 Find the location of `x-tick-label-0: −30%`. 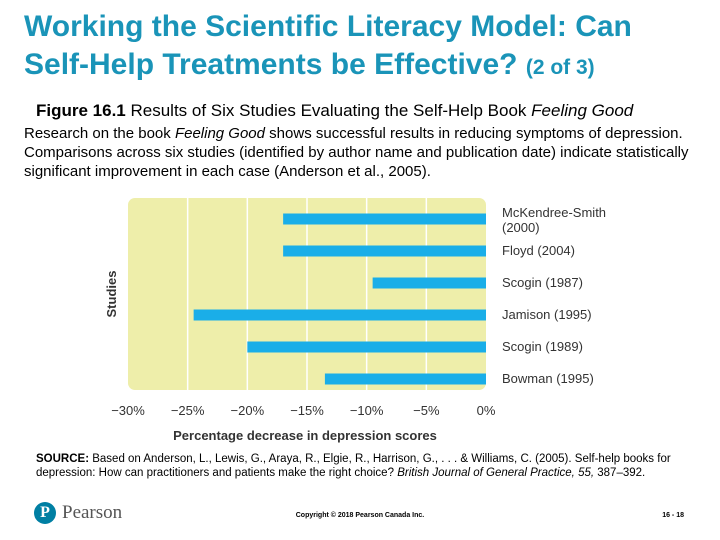

x-tick-label-0: −30% is located at coordinates (128, 410).